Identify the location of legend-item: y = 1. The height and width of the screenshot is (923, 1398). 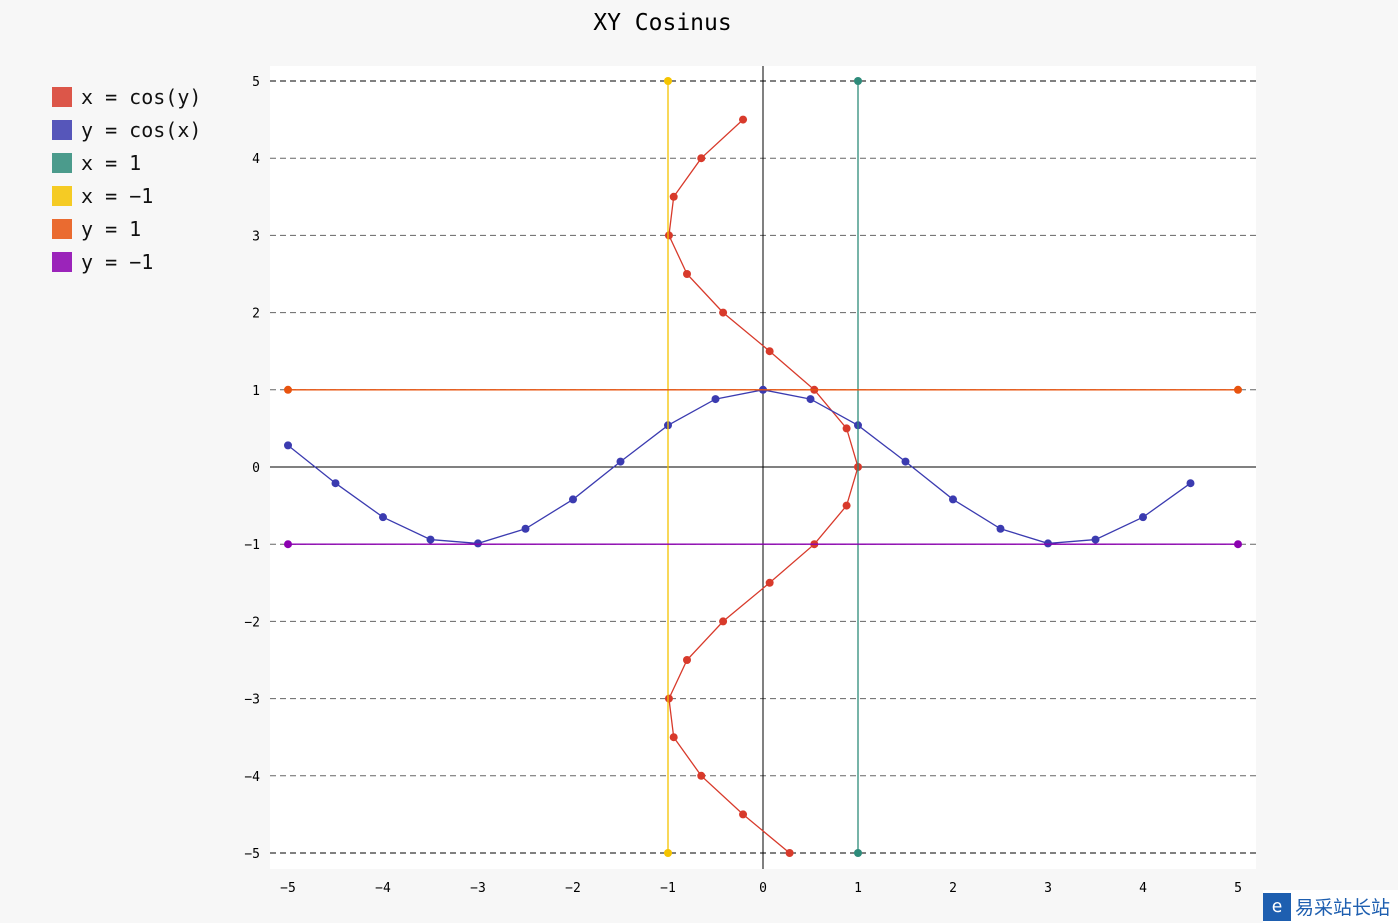
(126, 228).